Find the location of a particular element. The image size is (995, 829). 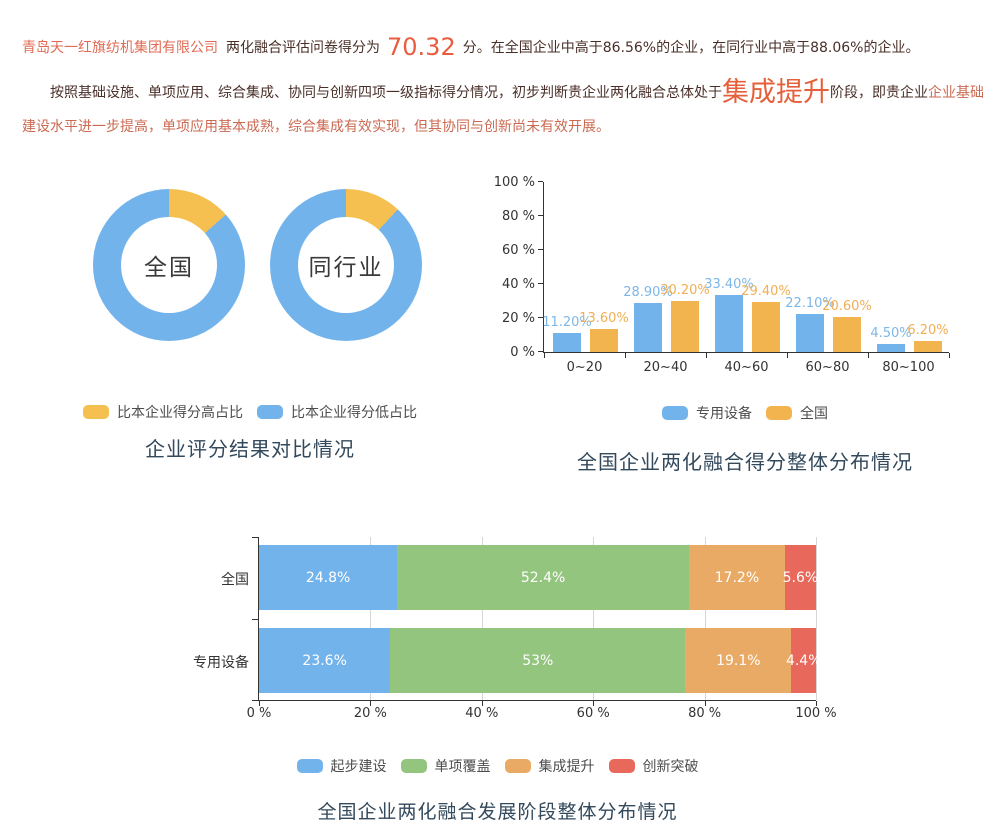

bar-专用设备-20~40 is located at coordinates (648, 327).